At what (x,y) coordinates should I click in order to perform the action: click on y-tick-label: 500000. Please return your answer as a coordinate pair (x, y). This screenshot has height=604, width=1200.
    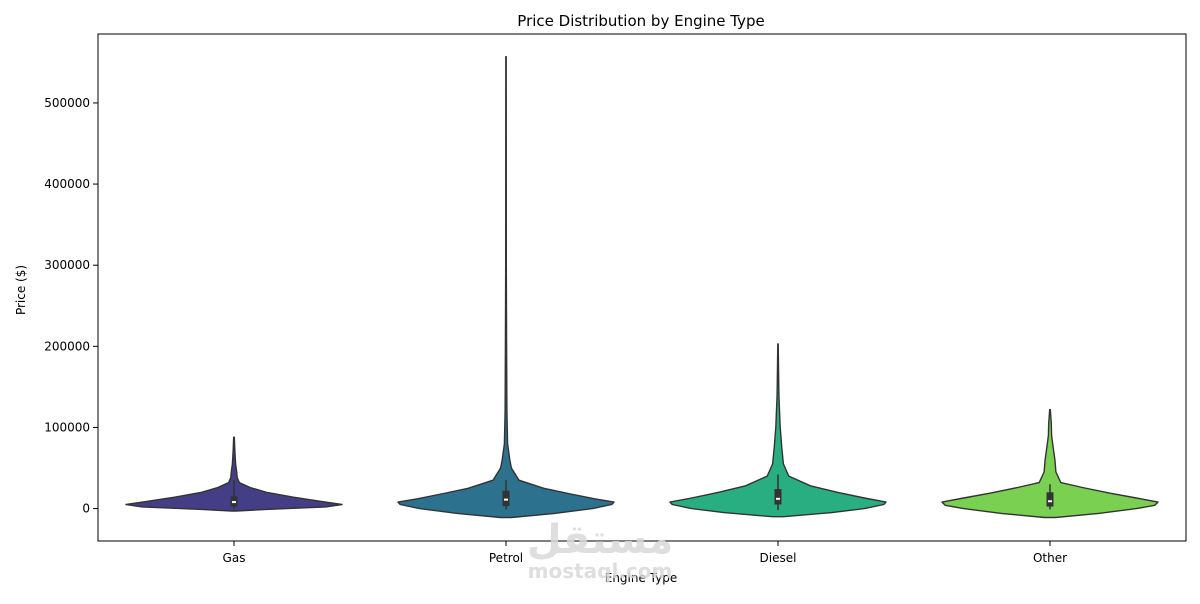
    Looking at the image, I should click on (67, 103).